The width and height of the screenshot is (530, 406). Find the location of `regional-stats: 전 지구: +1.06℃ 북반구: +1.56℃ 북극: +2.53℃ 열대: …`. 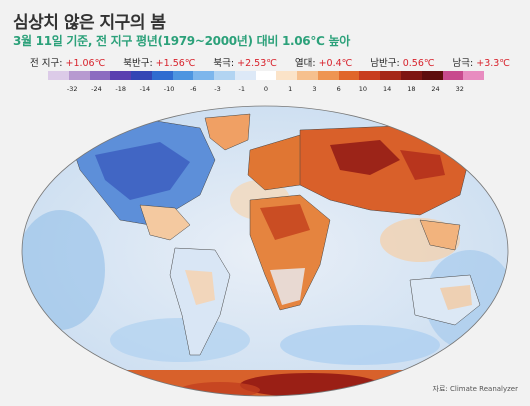

regional-stats: 전 지구: +1.06℃ 북반구: +1.56℃ 북극: +2.53℃ 열대: … is located at coordinates (270, 62).